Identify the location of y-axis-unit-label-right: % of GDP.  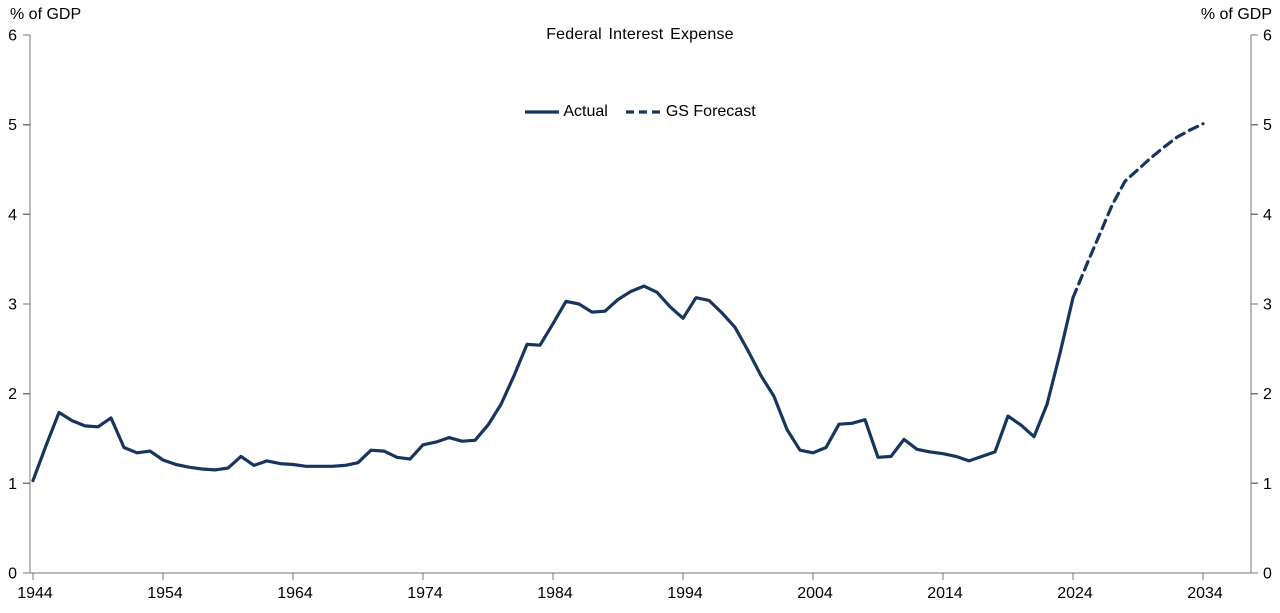
(1236, 14).